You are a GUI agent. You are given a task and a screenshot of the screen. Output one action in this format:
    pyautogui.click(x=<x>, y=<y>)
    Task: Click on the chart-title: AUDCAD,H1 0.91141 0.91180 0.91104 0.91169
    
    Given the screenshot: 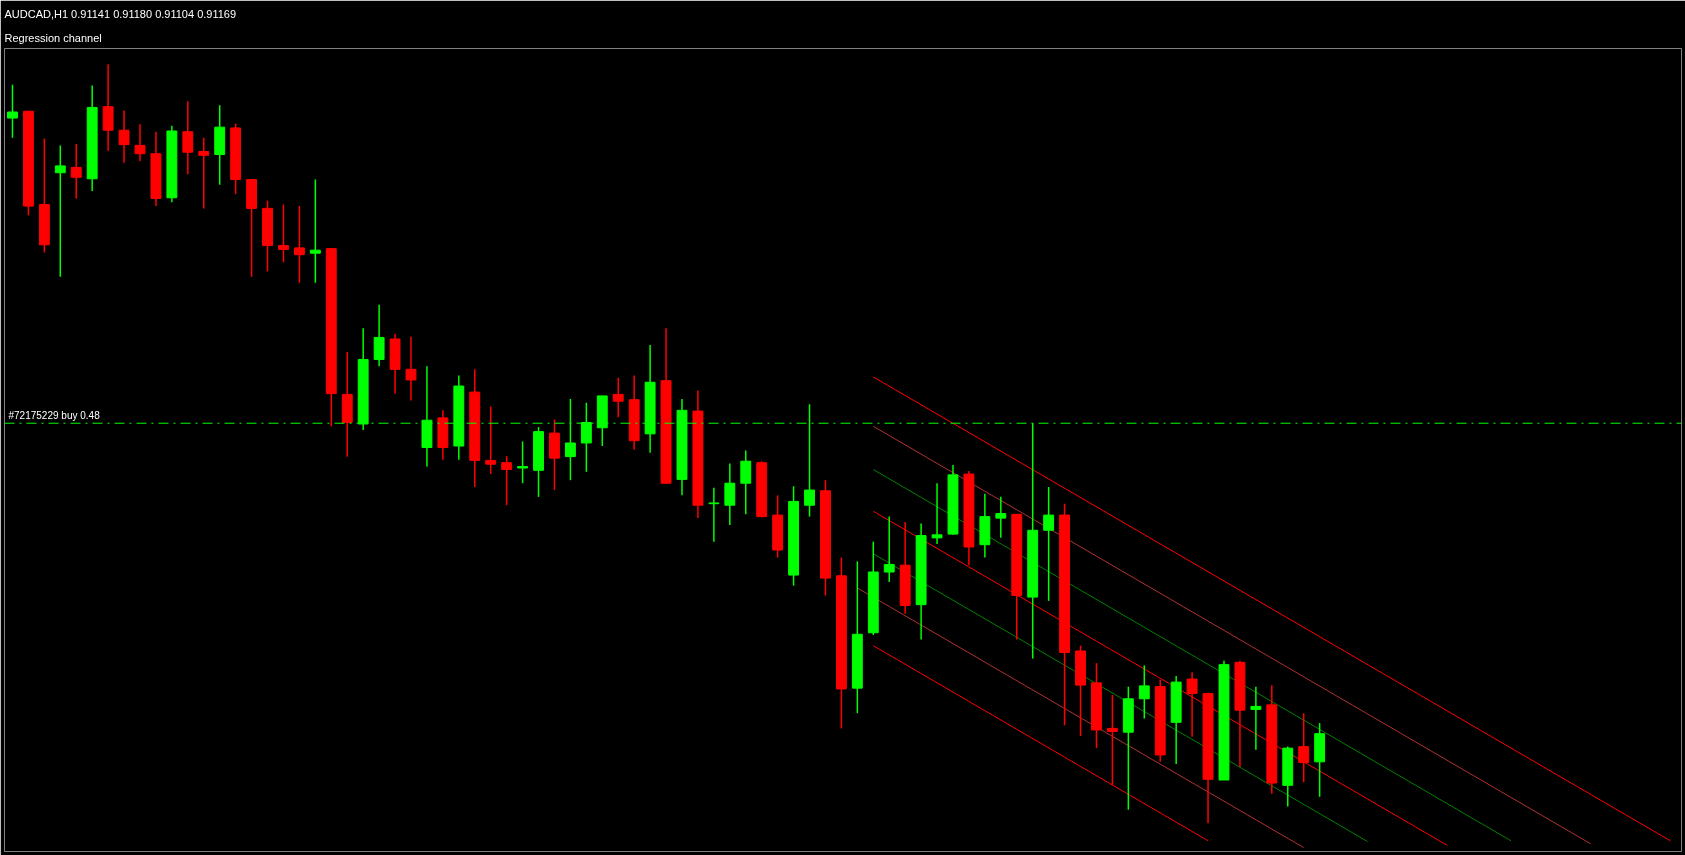 What is the action you would take?
    pyautogui.click(x=120, y=13)
    